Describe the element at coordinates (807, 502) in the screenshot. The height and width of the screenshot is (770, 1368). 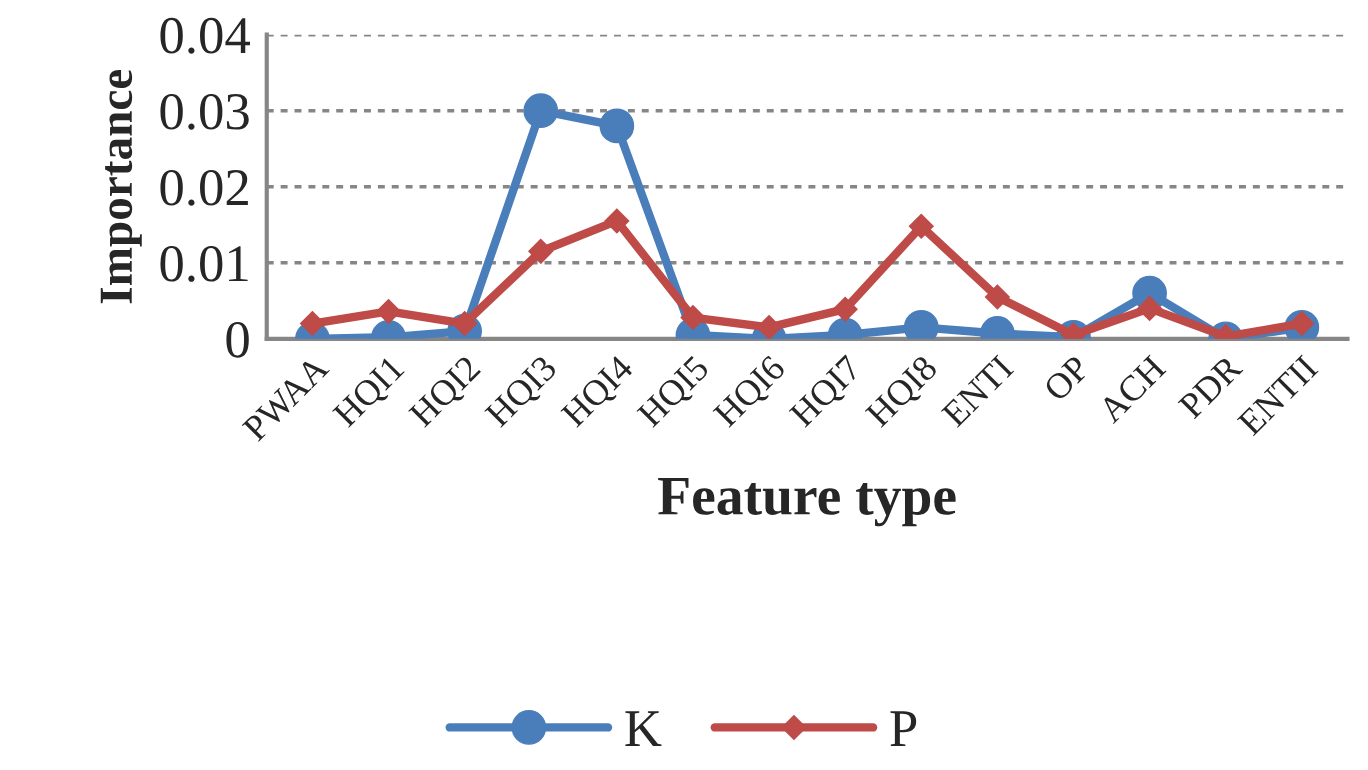
I see `x-axis-title: Feature type` at that location.